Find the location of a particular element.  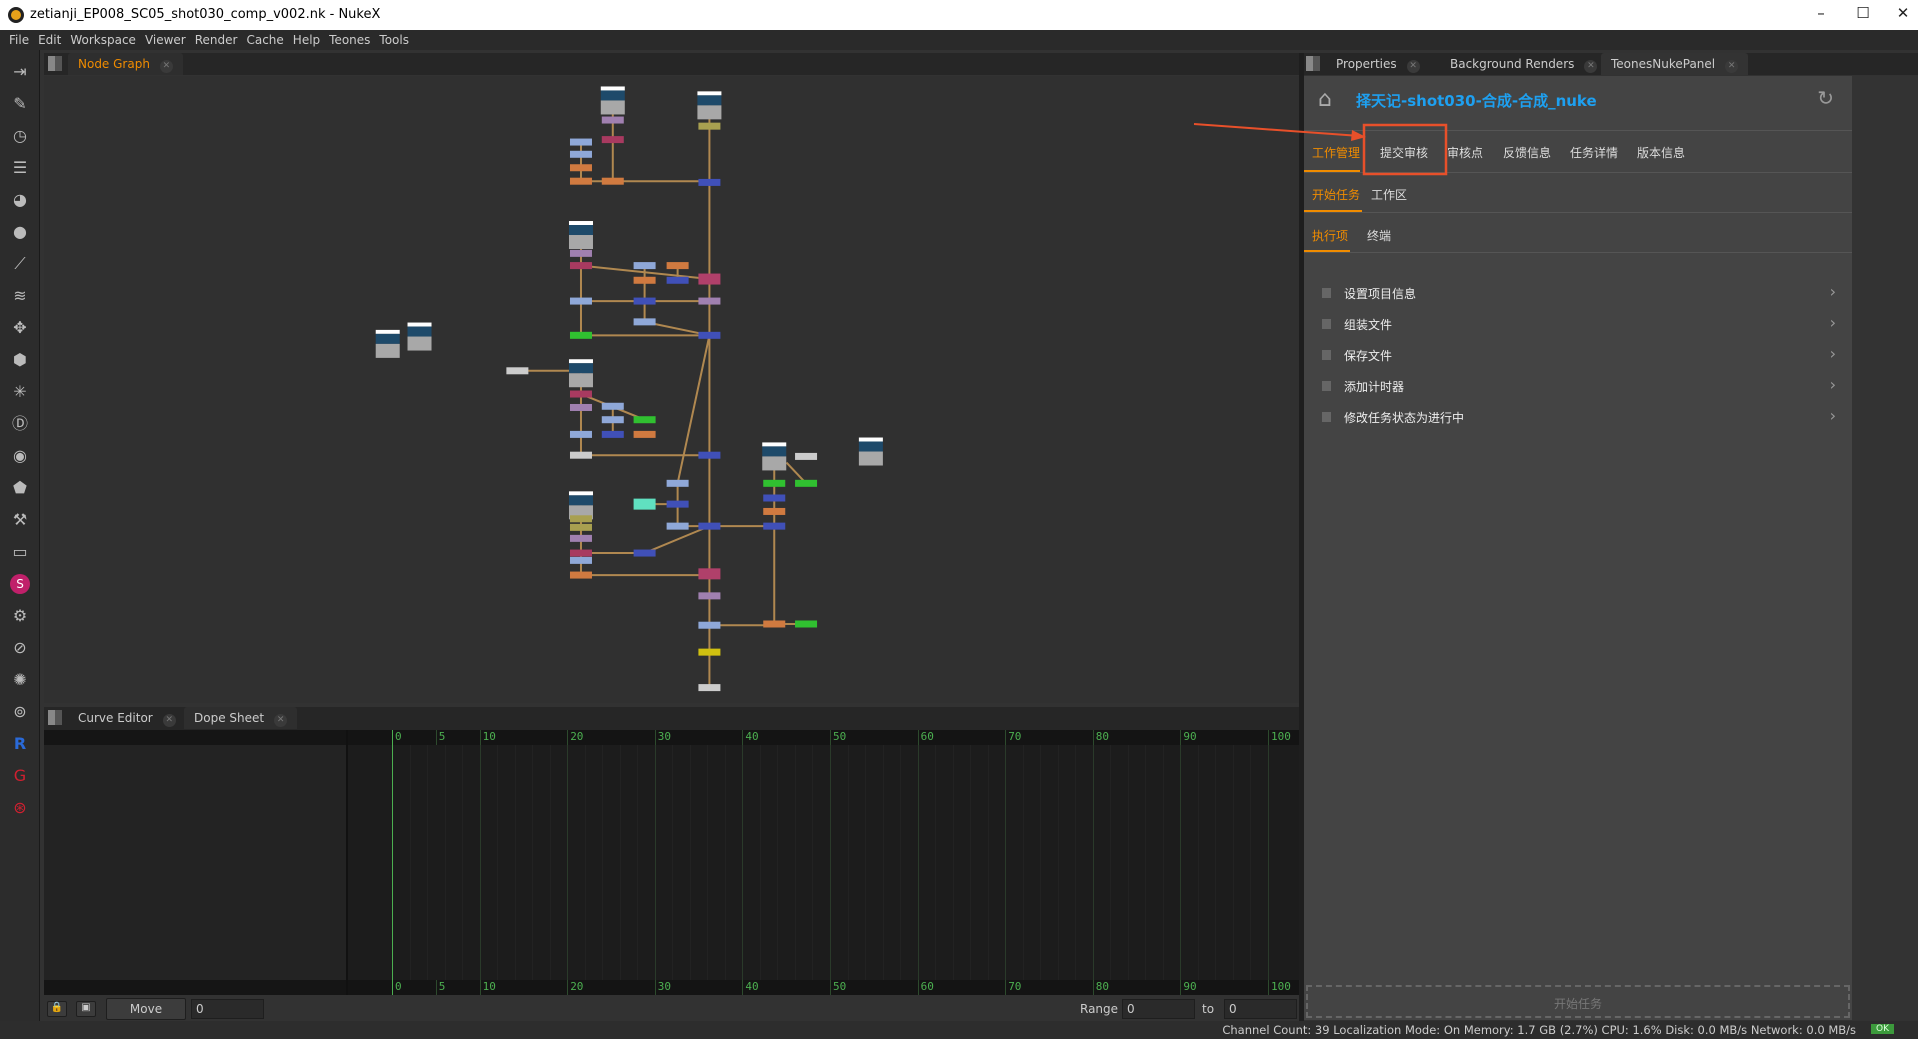

minimize-button: – is located at coordinates (1821, 13).